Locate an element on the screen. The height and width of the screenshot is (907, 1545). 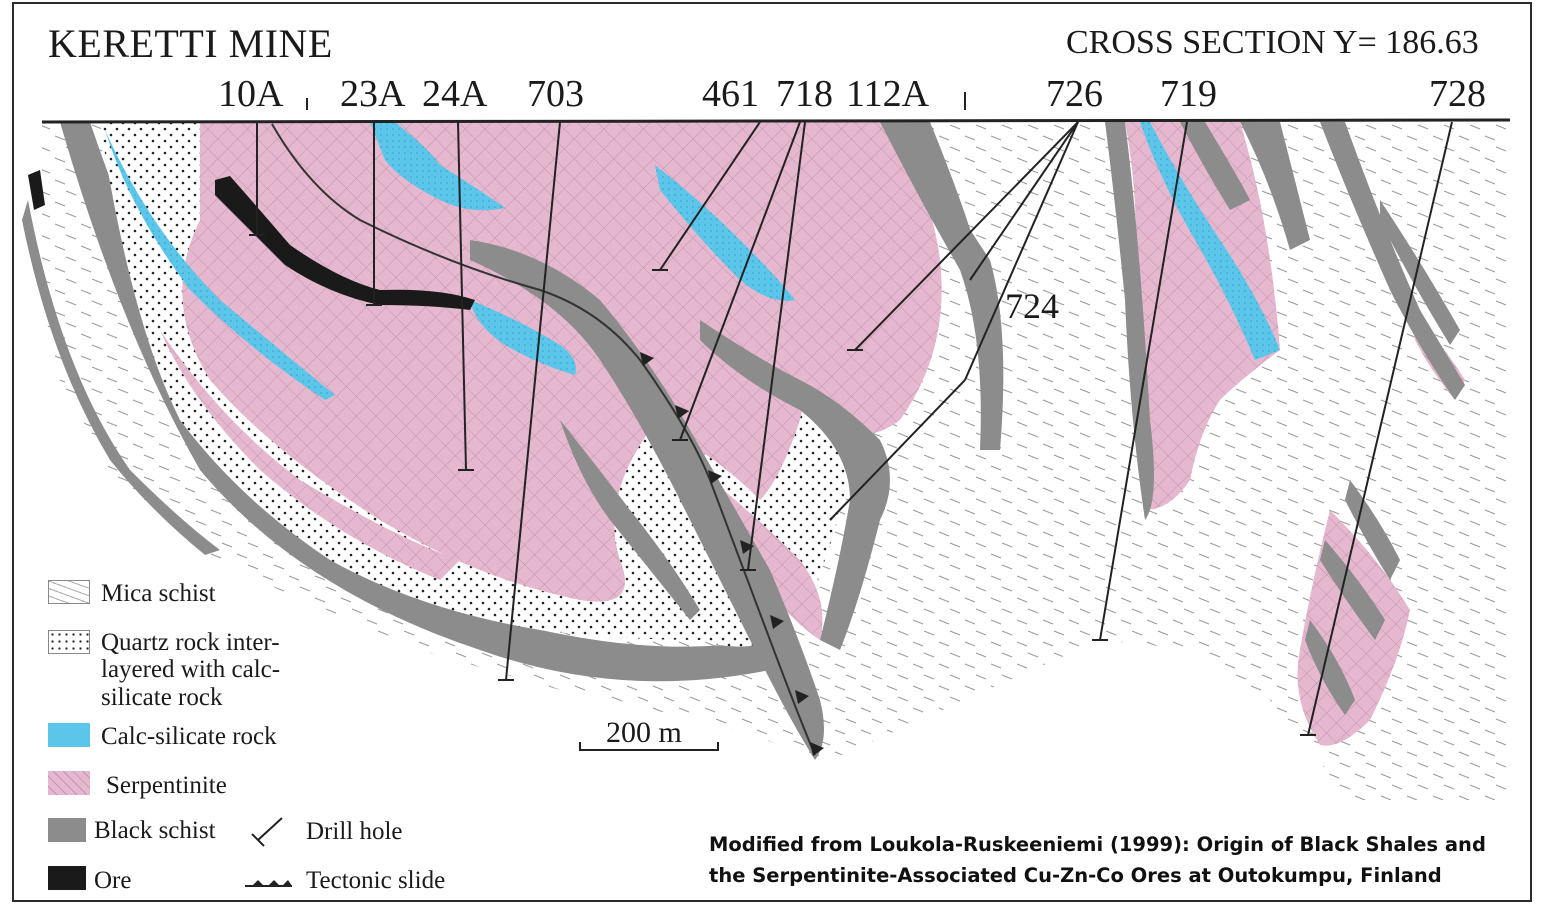
drill-hole-24A is located at coordinates (462, 296).